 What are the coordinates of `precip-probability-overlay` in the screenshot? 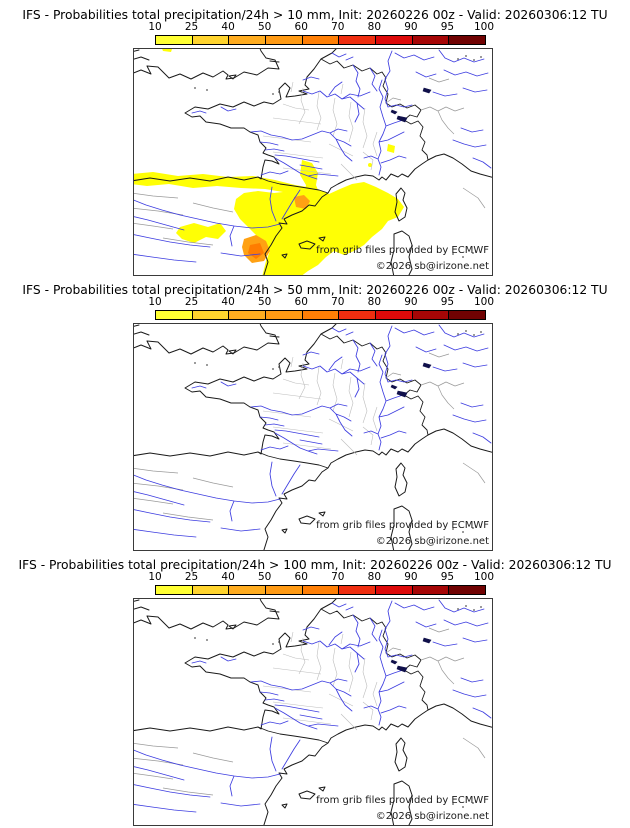 It's located at (268, 162).